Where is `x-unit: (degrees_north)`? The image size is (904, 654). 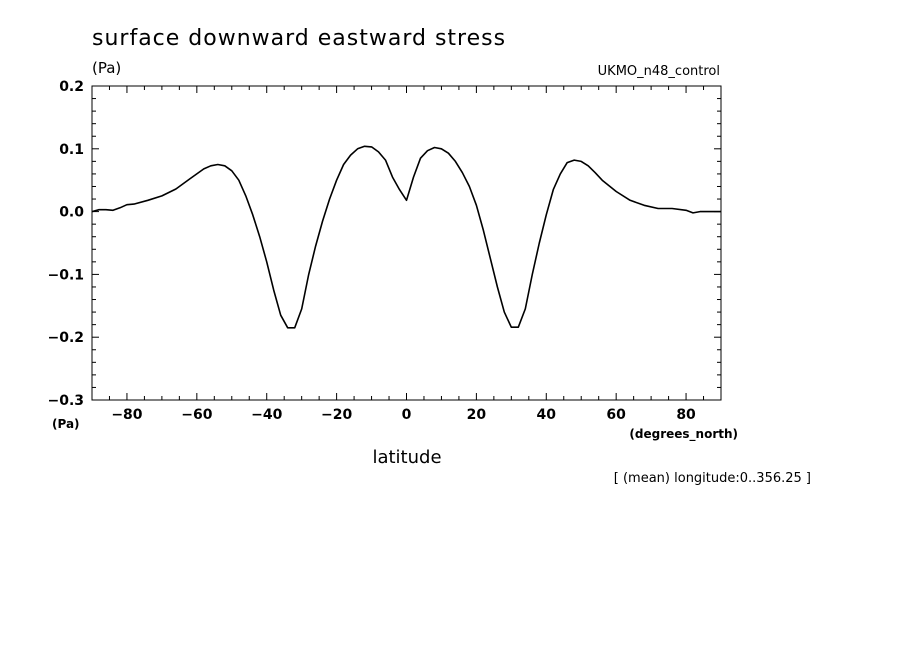 x-unit: (degrees_north) is located at coordinates (683, 434).